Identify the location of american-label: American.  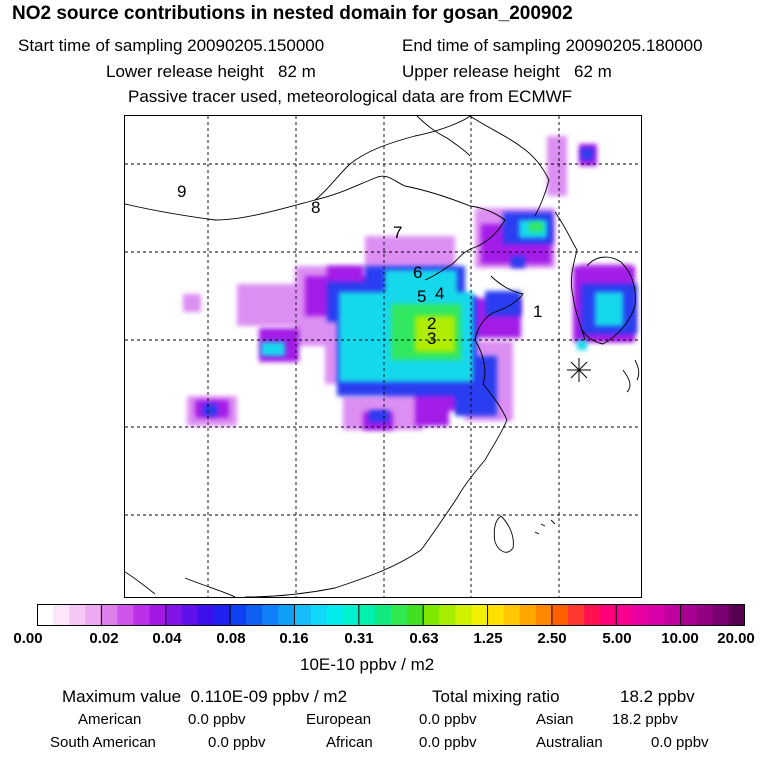
(110, 719).